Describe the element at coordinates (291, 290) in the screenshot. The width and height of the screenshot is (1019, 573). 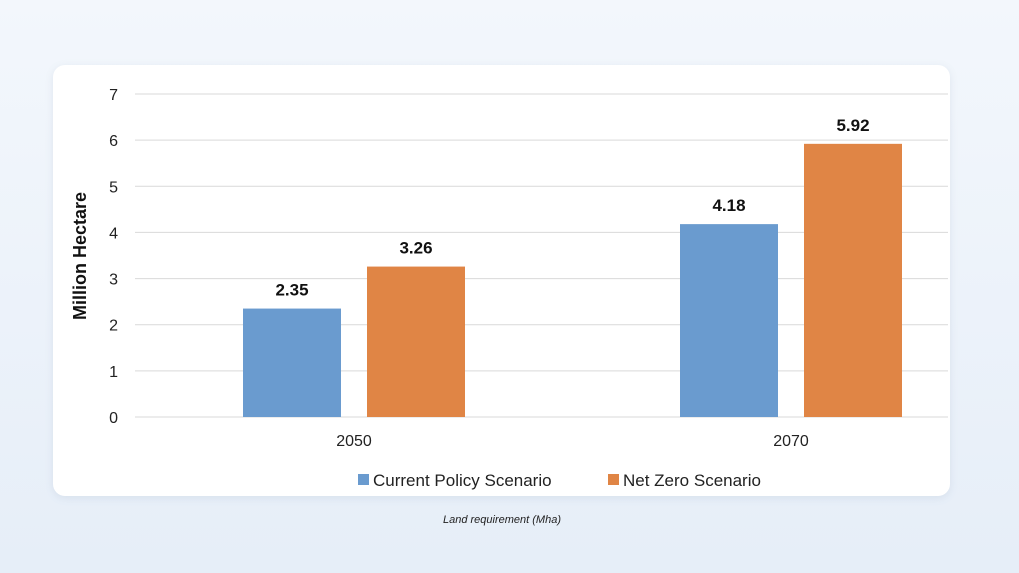
I see `data-label: 2.35` at that location.